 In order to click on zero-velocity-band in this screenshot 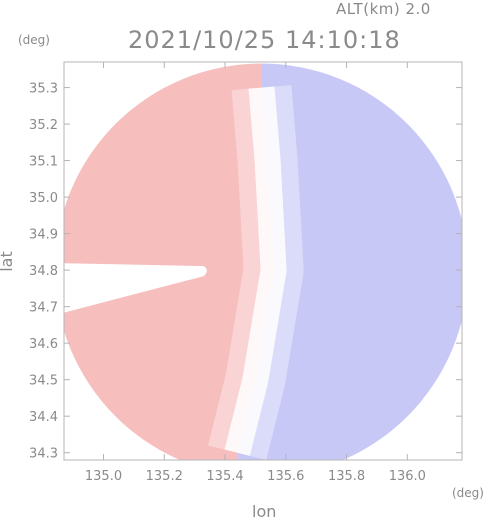, I will do `click(255, 271)`.